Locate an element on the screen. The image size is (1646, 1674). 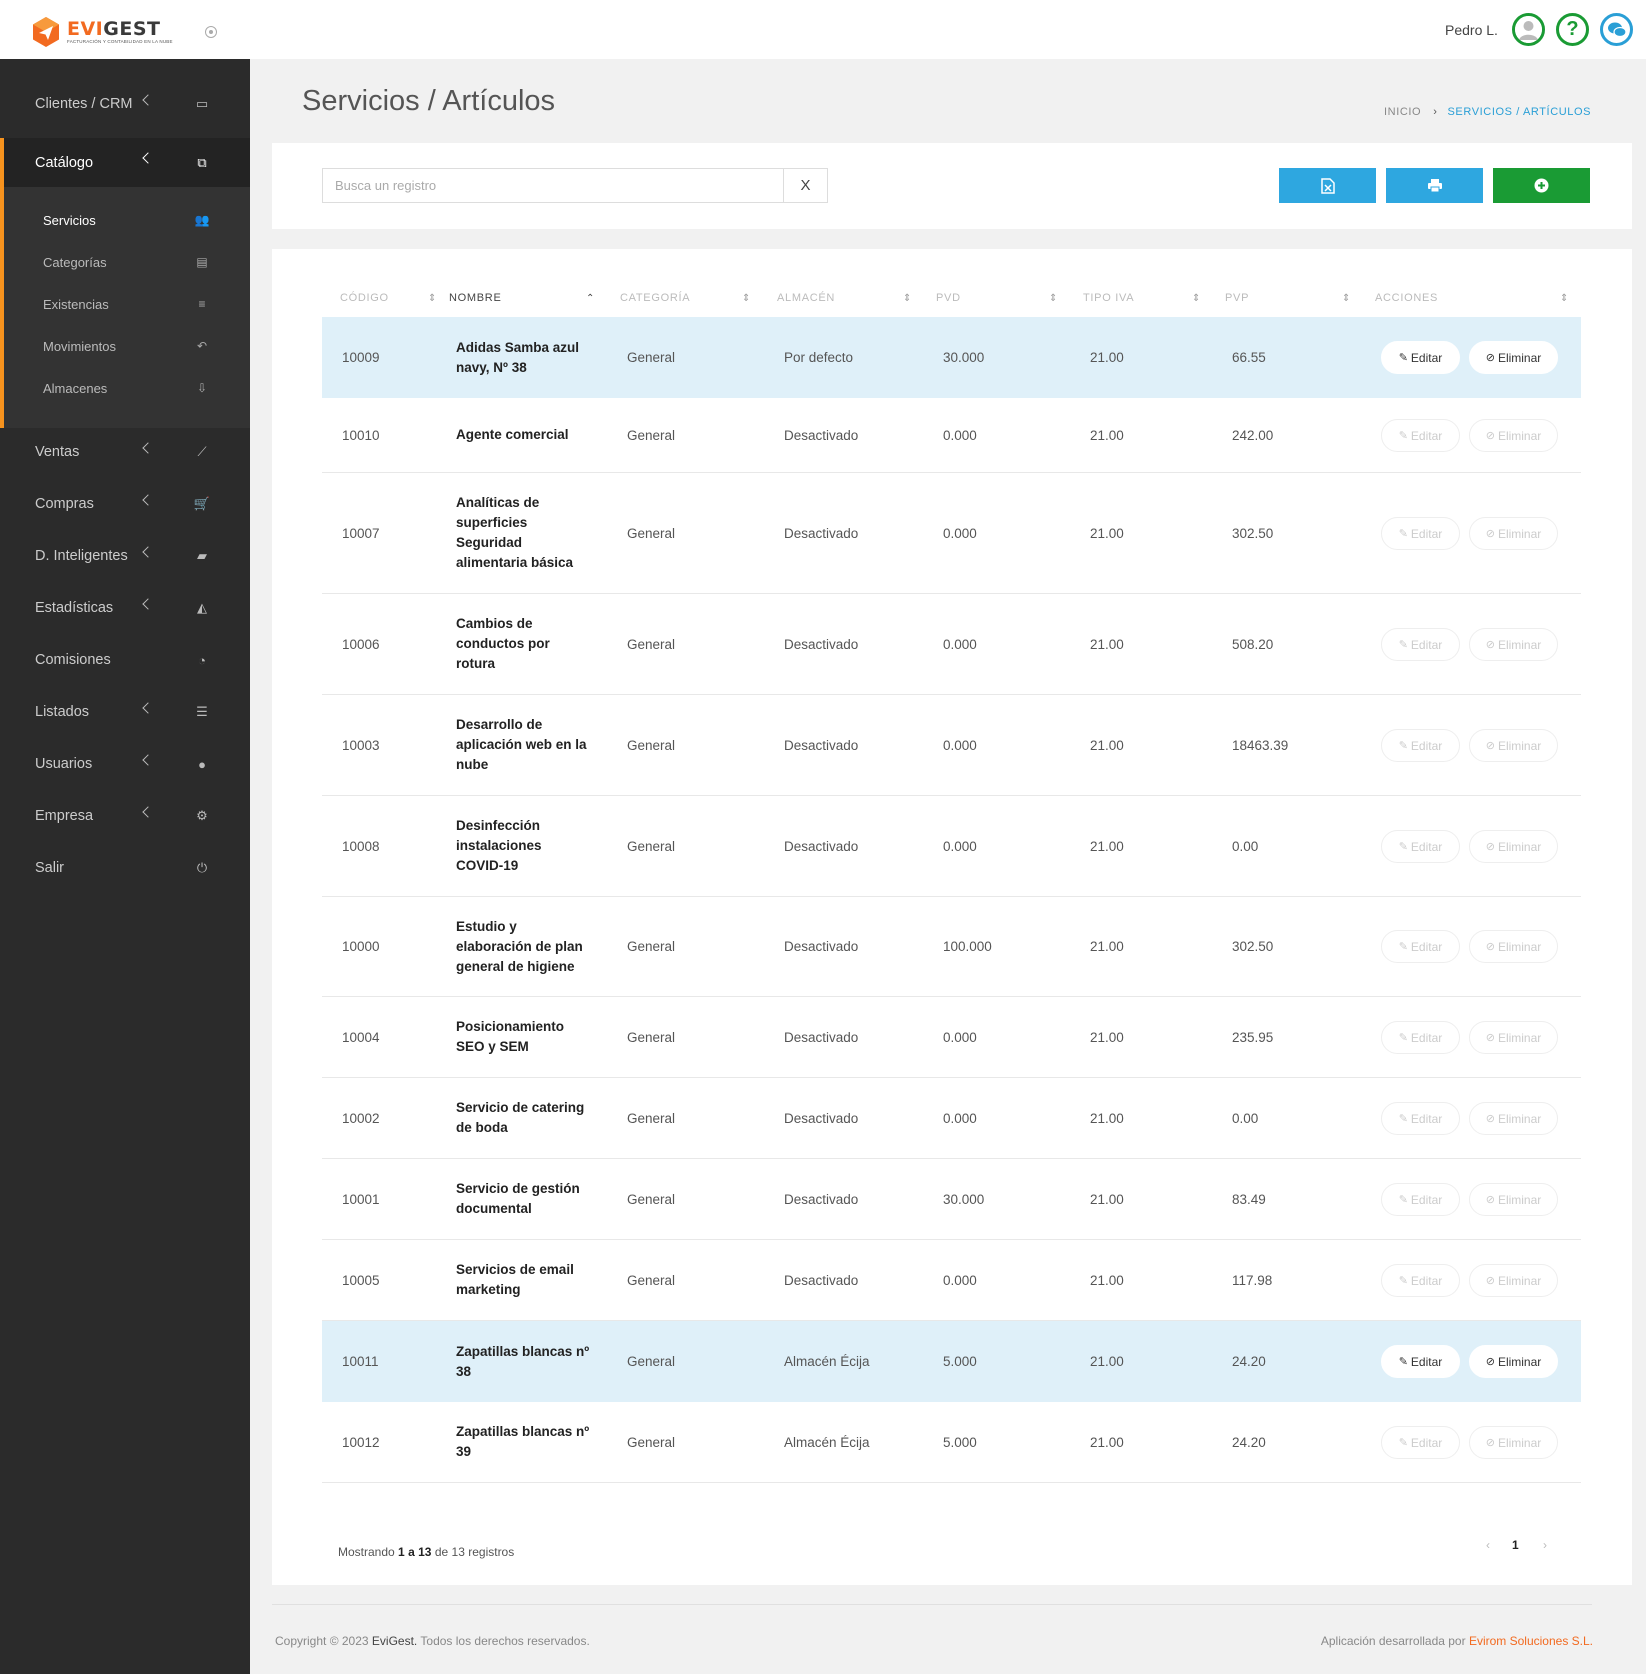
username: Pedro L. is located at coordinates (1471, 30).